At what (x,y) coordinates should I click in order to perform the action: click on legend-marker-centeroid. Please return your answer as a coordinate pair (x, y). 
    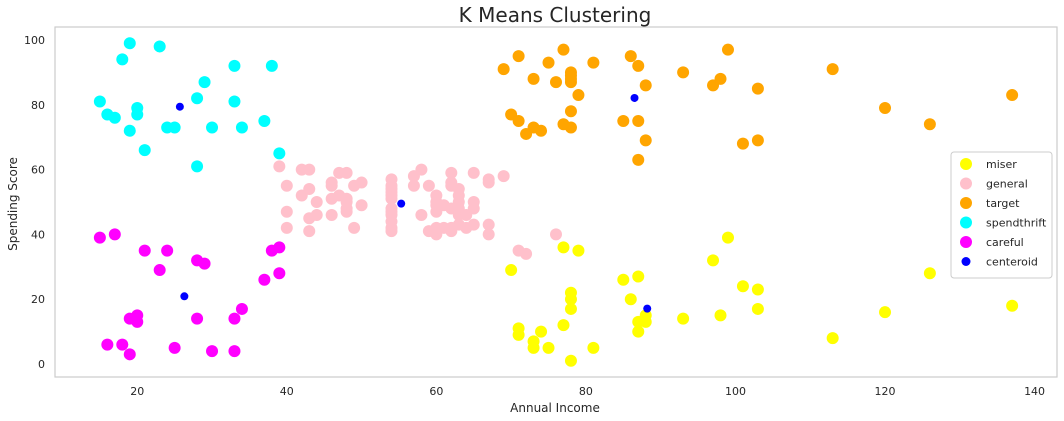
    Looking at the image, I should click on (966, 261).